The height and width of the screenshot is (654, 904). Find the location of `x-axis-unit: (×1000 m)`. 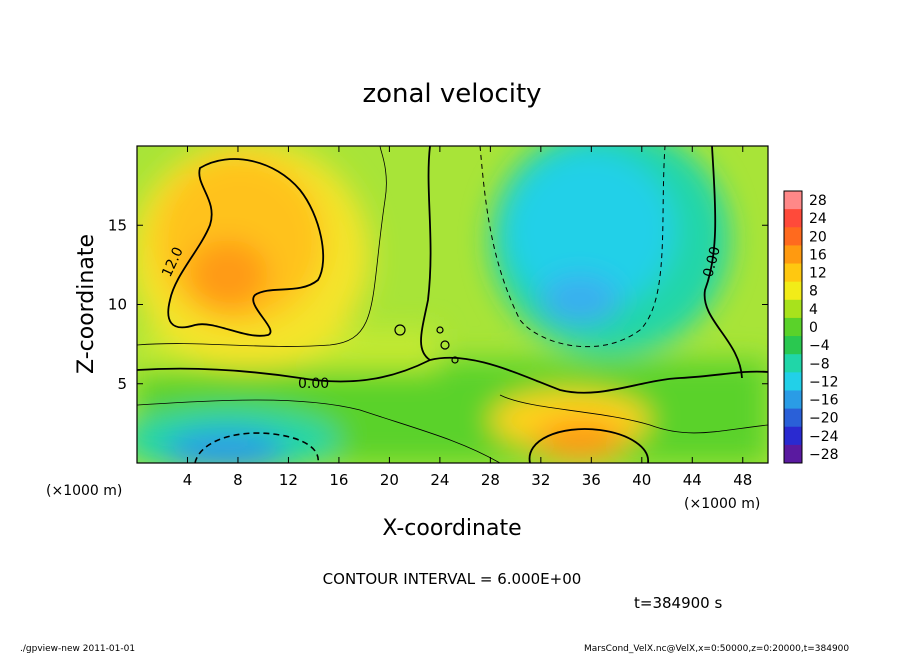

x-axis-unit: (×1000 m) is located at coordinates (84, 491).